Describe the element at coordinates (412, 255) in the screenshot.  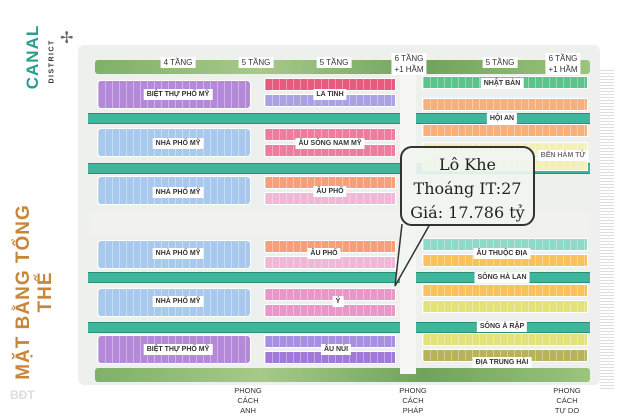
I see `callout-pointer` at that location.